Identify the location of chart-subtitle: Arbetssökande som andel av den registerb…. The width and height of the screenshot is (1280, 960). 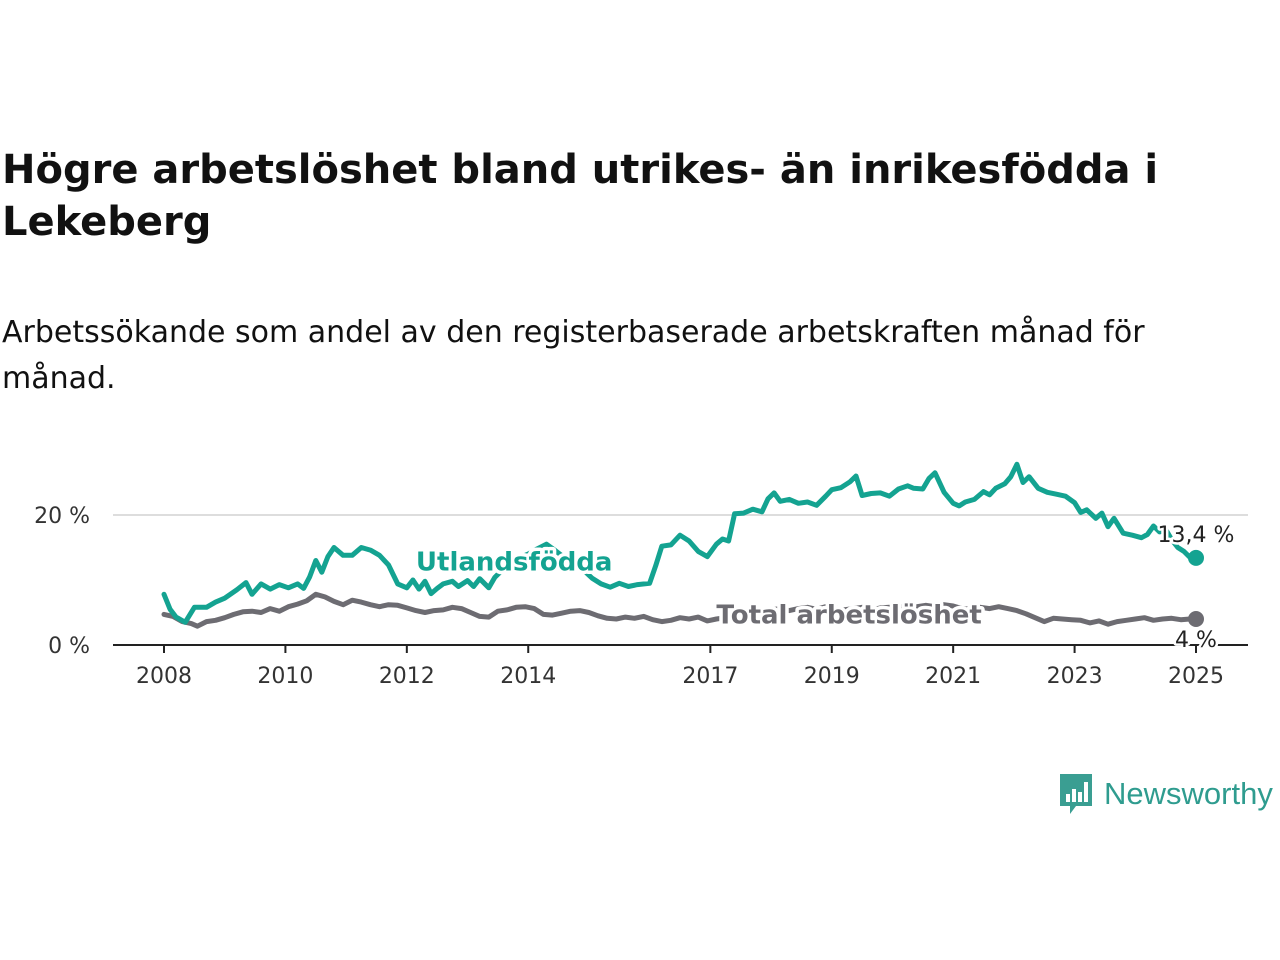
(573, 355).